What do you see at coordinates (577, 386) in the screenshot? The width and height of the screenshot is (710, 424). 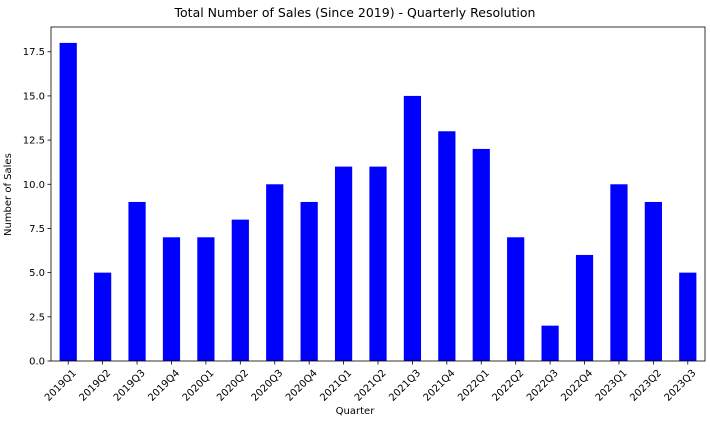 I see `x-tick-label: 2022Q4` at bounding box center [577, 386].